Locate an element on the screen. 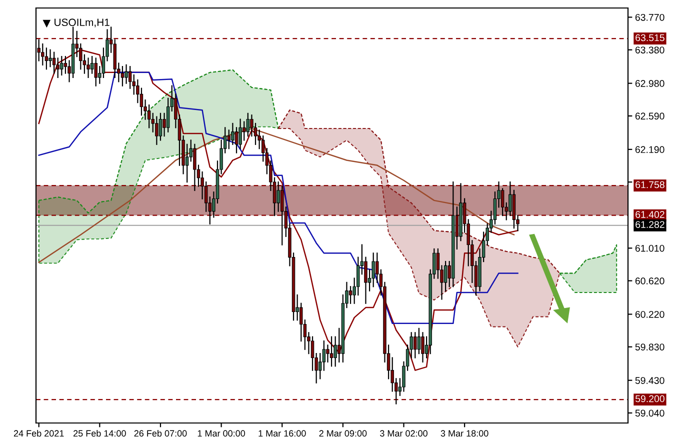  y-tick-label: 60.620 is located at coordinates (649, 280).